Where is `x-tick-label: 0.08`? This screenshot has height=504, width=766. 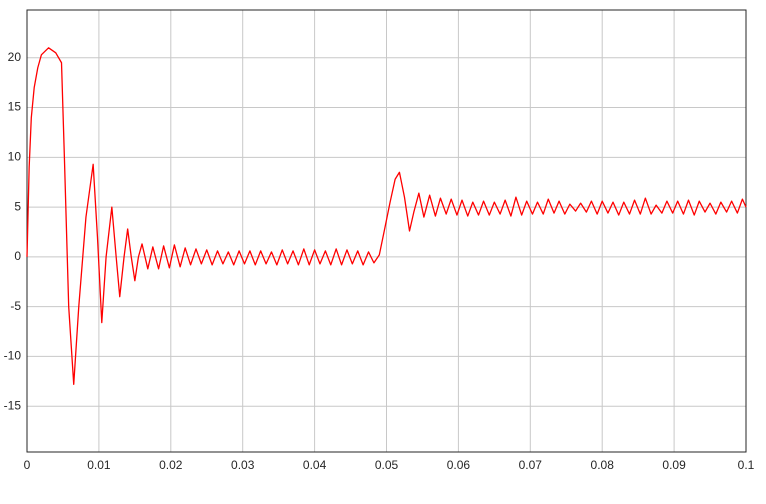
x-tick-label: 0.08 is located at coordinates (603, 465).